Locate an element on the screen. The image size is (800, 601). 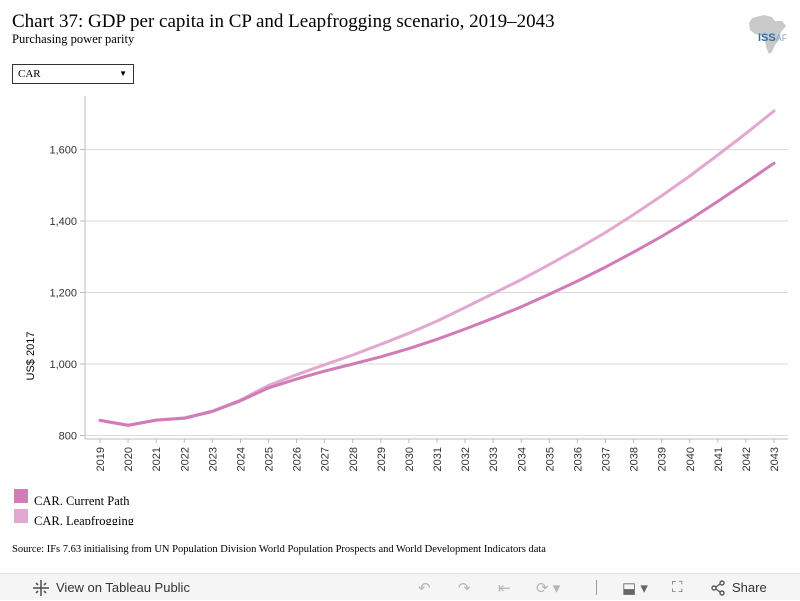
x-tick-label: 2024 is located at coordinates (241, 459).